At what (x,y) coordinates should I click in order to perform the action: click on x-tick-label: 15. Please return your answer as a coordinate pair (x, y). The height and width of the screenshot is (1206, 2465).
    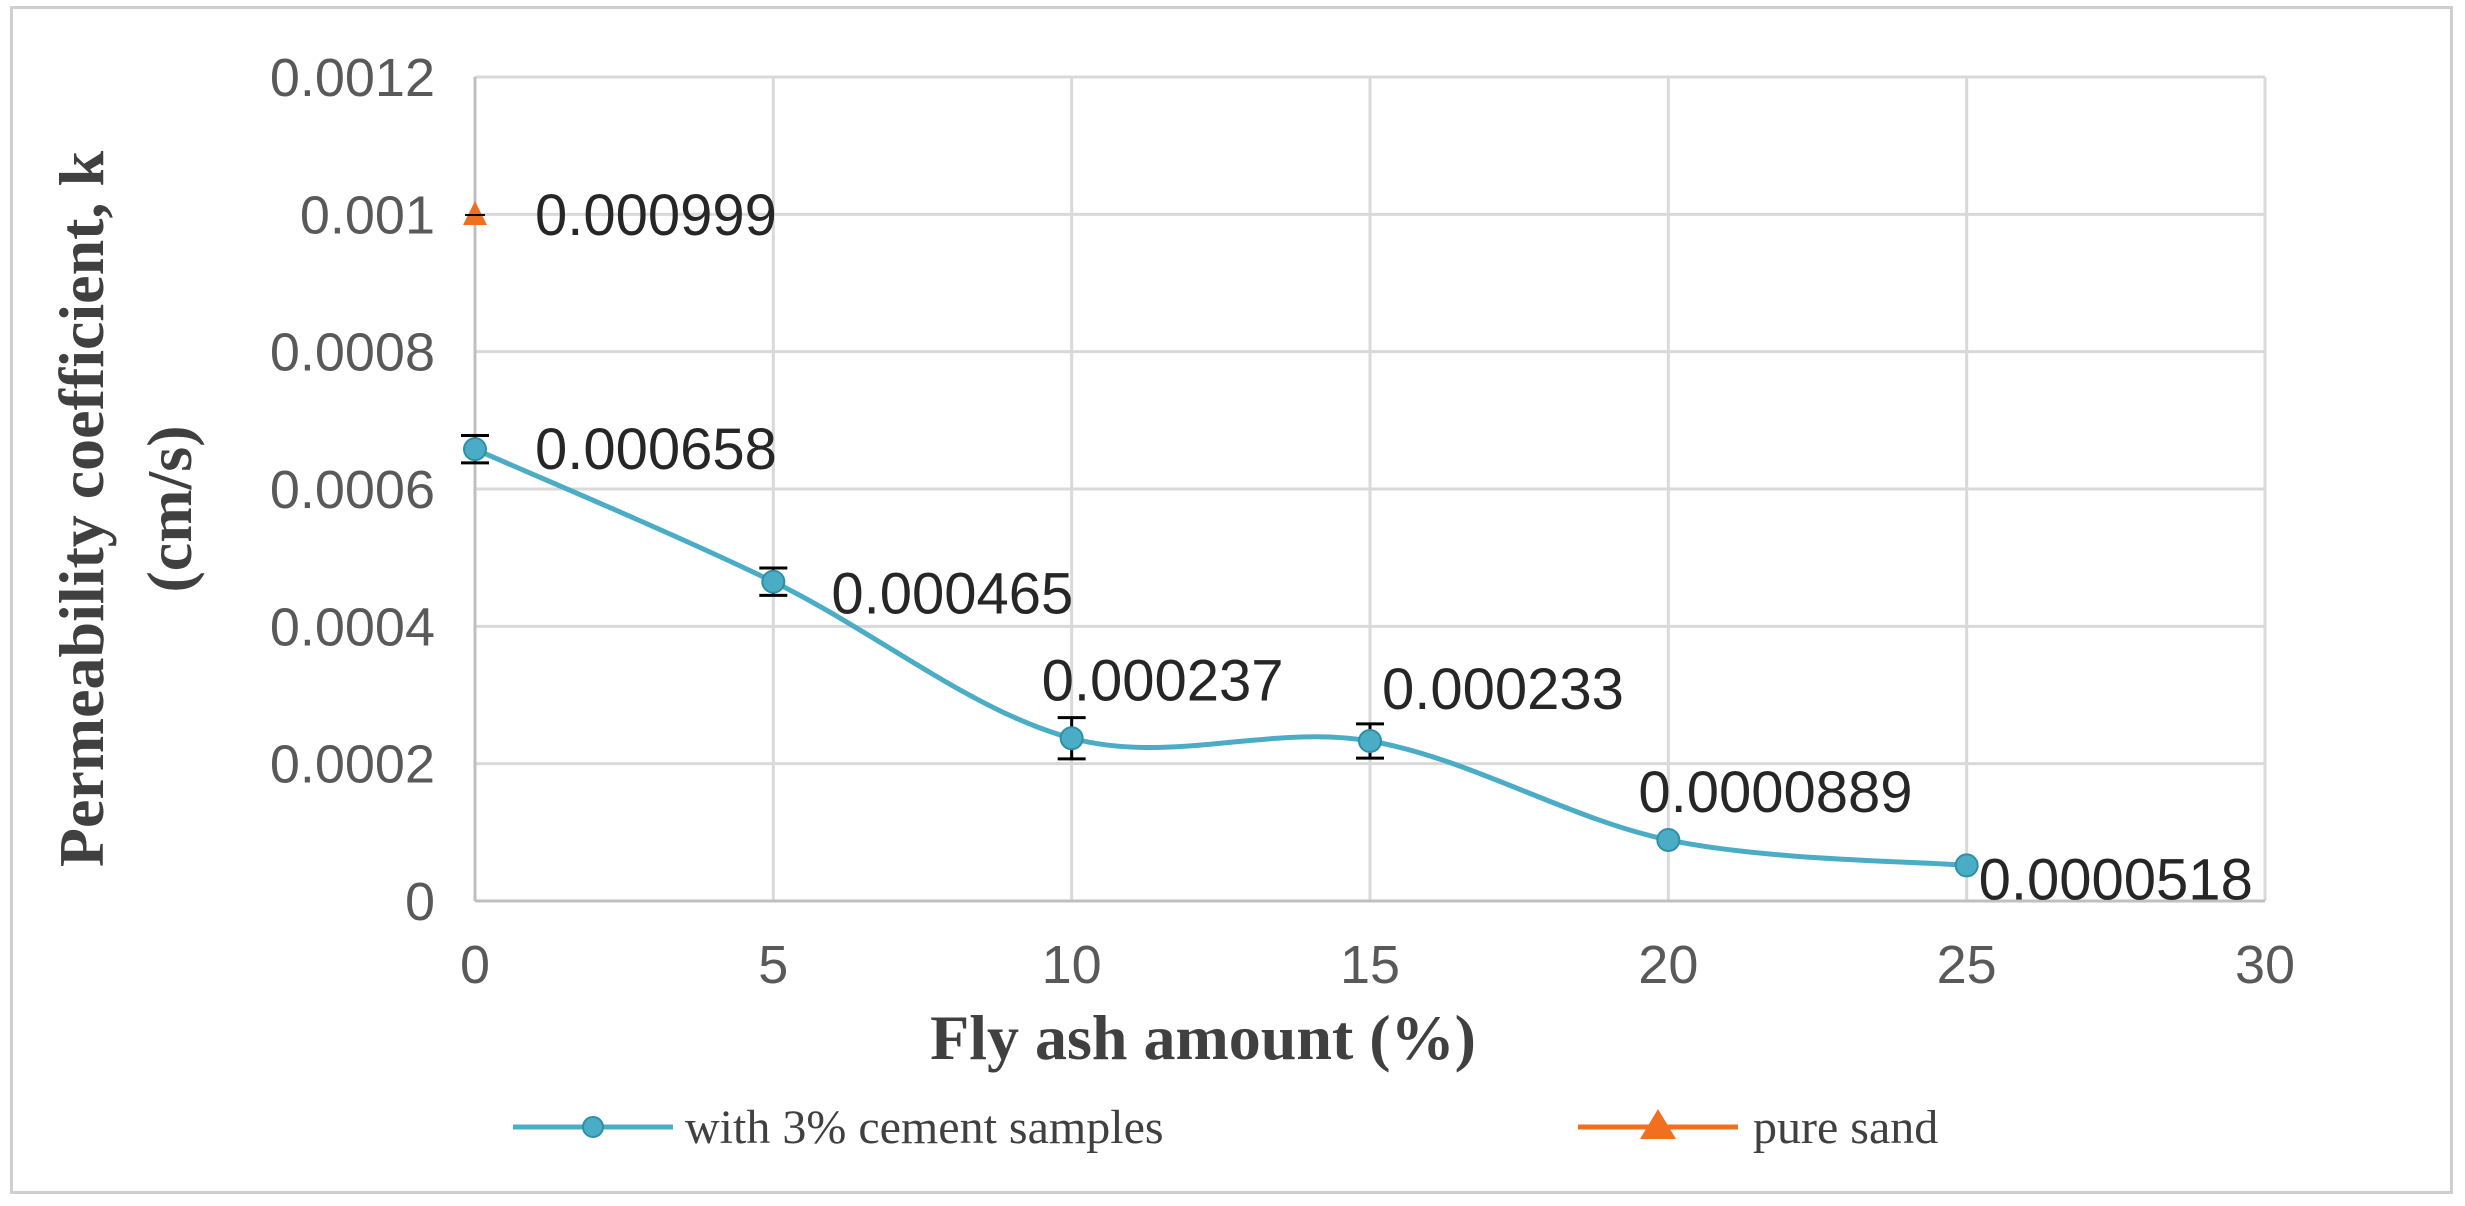
    Looking at the image, I should click on (1370, 965).